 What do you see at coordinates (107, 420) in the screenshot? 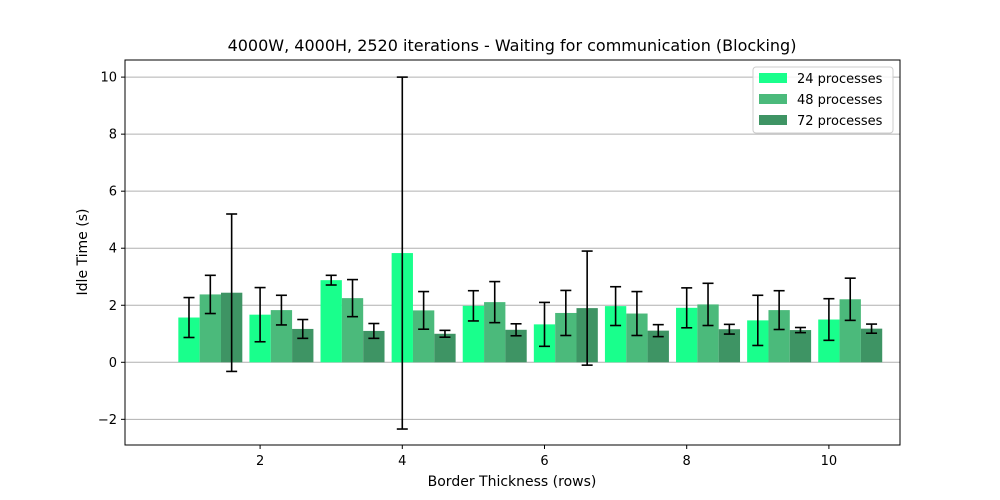
I see `y-tick-label: −2` at bounding box center [107, 420].